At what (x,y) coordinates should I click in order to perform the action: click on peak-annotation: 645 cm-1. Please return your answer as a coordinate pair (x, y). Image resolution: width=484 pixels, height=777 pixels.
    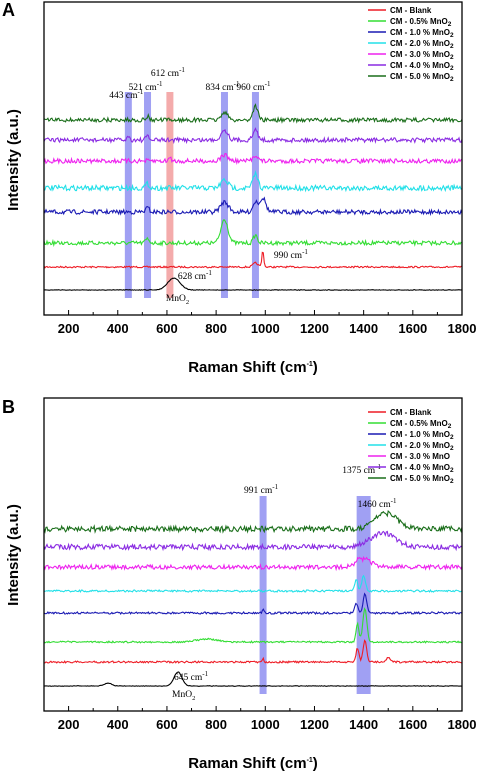
    Looking at the image, I should click on (191, 676).